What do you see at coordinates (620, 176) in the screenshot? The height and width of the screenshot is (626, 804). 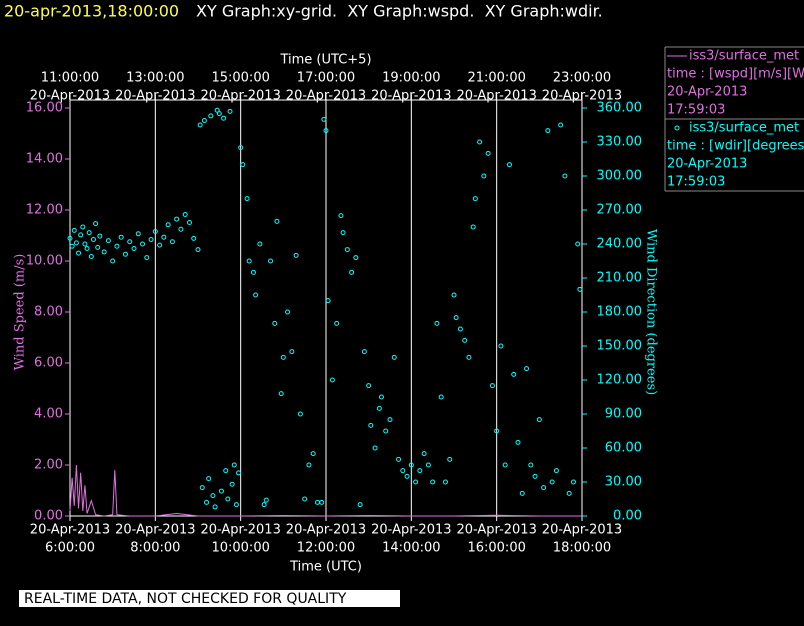 I see `y2-tick-label: 300.00` at bounding box center [620, 176].